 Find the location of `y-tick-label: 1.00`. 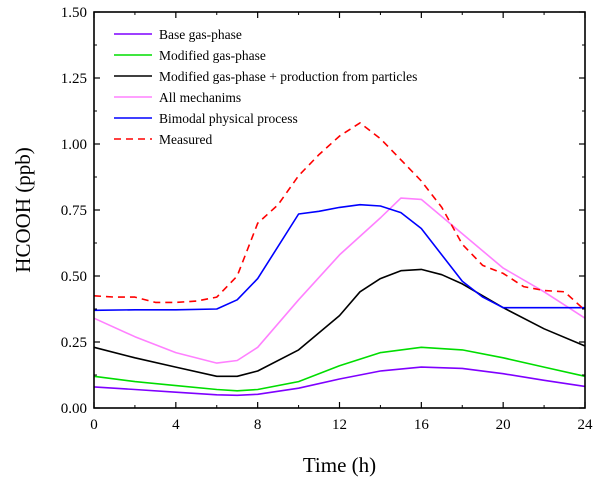

y-tick-label: 1.00 is located at coordinates (74, 145).